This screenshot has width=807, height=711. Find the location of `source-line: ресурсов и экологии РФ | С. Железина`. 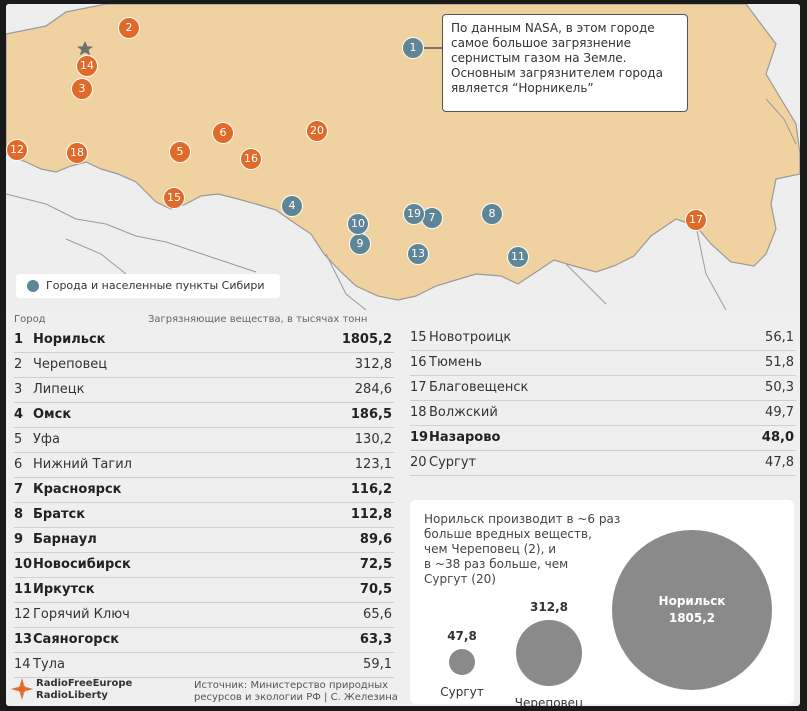

source-line: ресурсов и экологии РФ | С. Железина is located at coordinates (296, 697).